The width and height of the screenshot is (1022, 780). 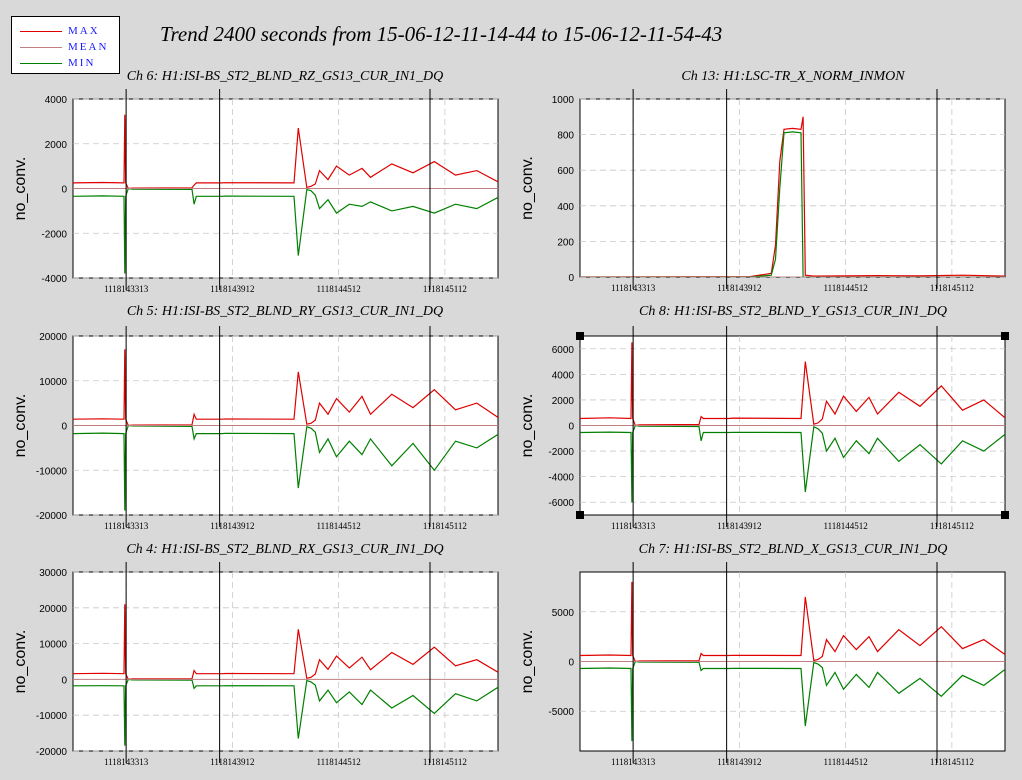 I want to click on legend-swatch-max, so click(x=41, y=31).